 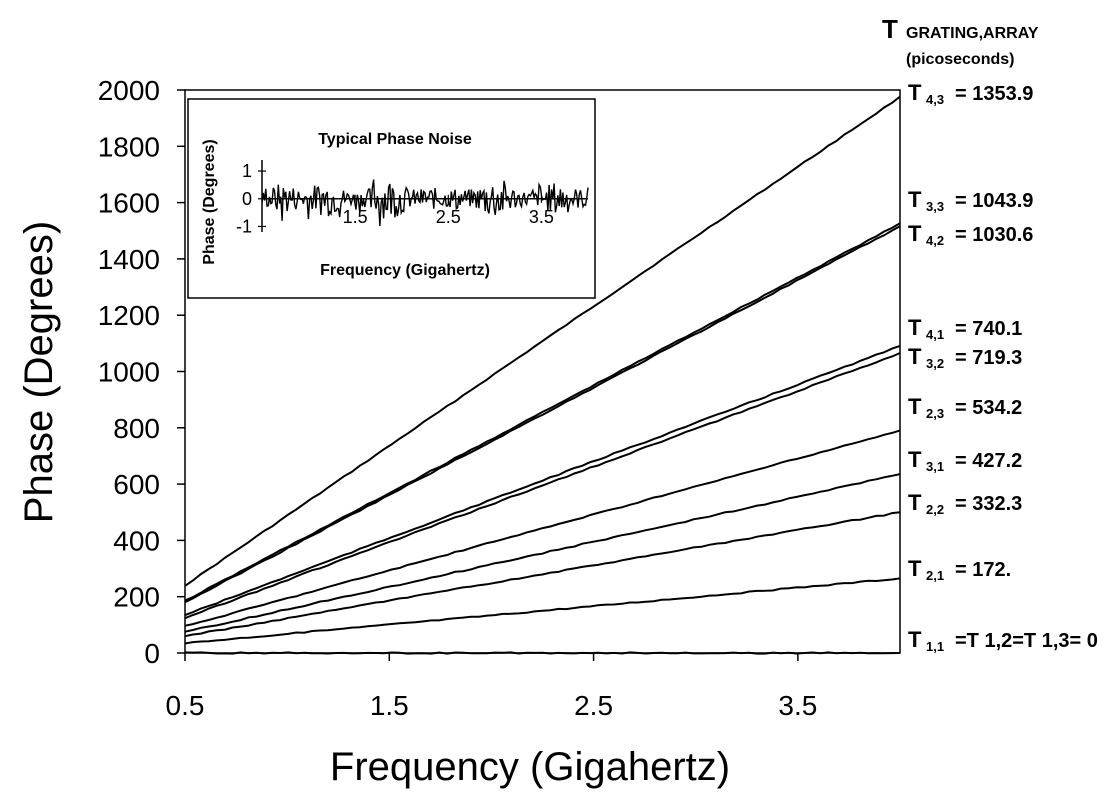 I want to click on x-tick-label: 2.5, so click(x=593, y=705).